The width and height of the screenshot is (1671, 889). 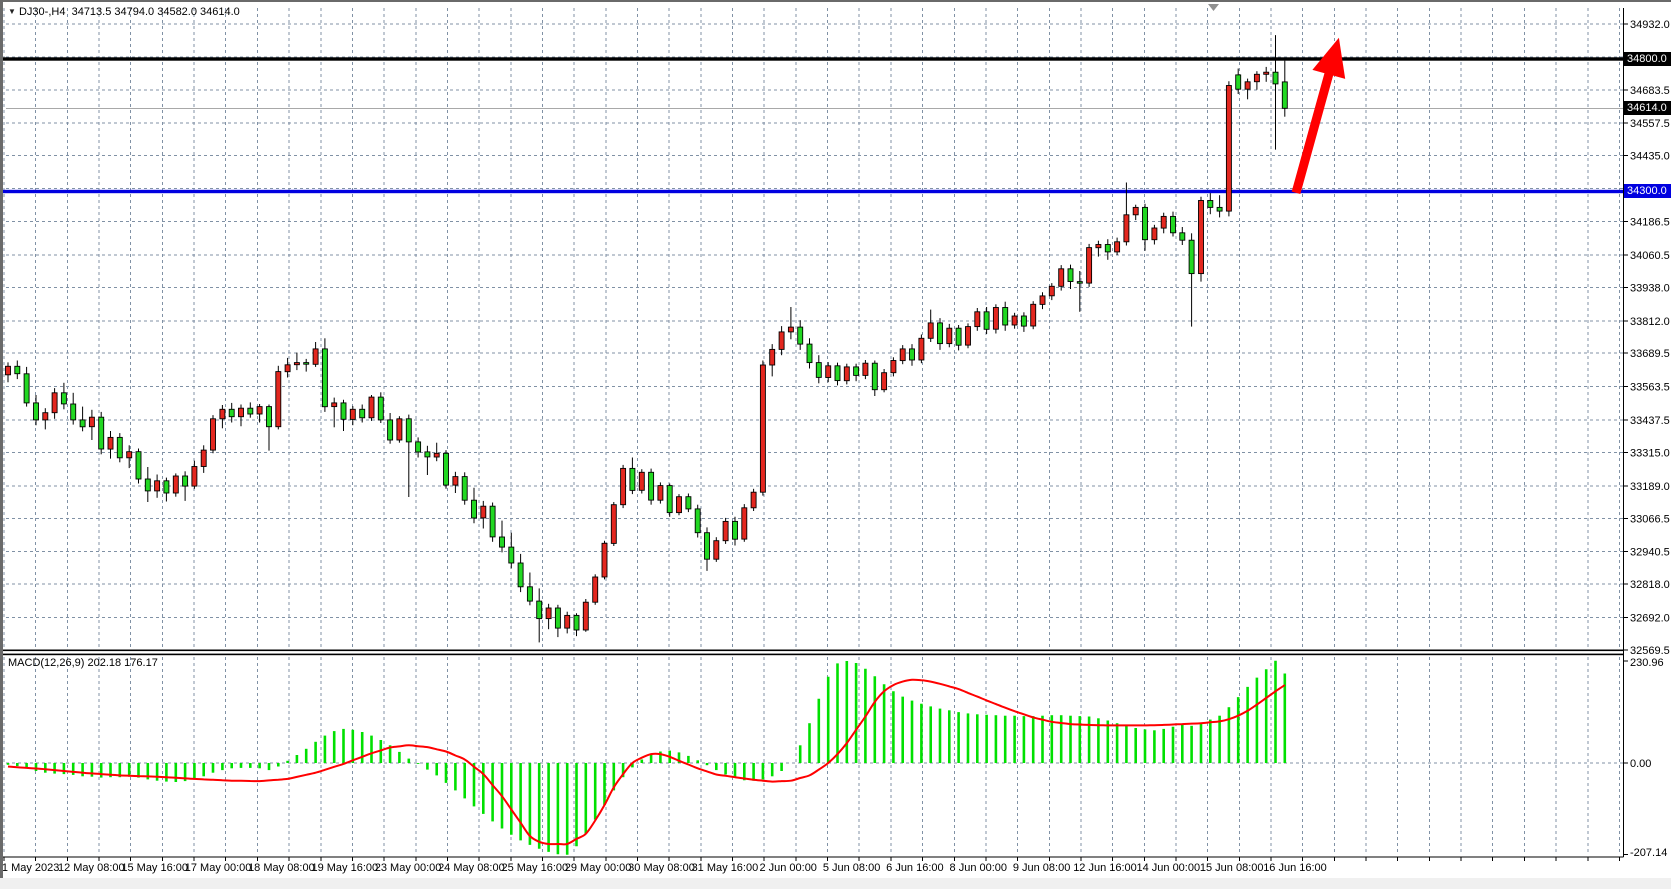 I want to click on chart-shift-marker-icon, so click(x=1213, y=7).